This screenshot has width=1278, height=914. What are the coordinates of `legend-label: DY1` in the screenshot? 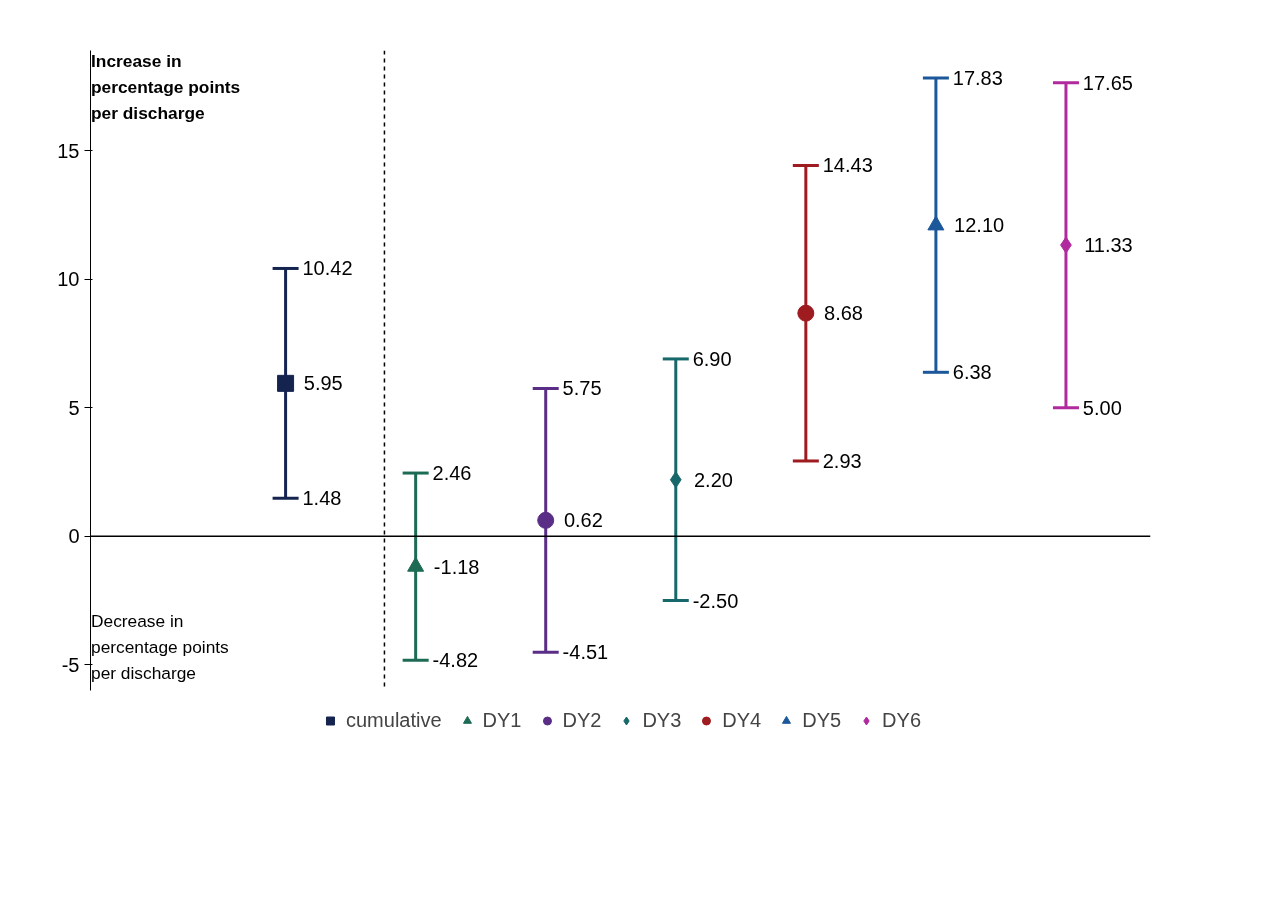 It's located at (502, 720).